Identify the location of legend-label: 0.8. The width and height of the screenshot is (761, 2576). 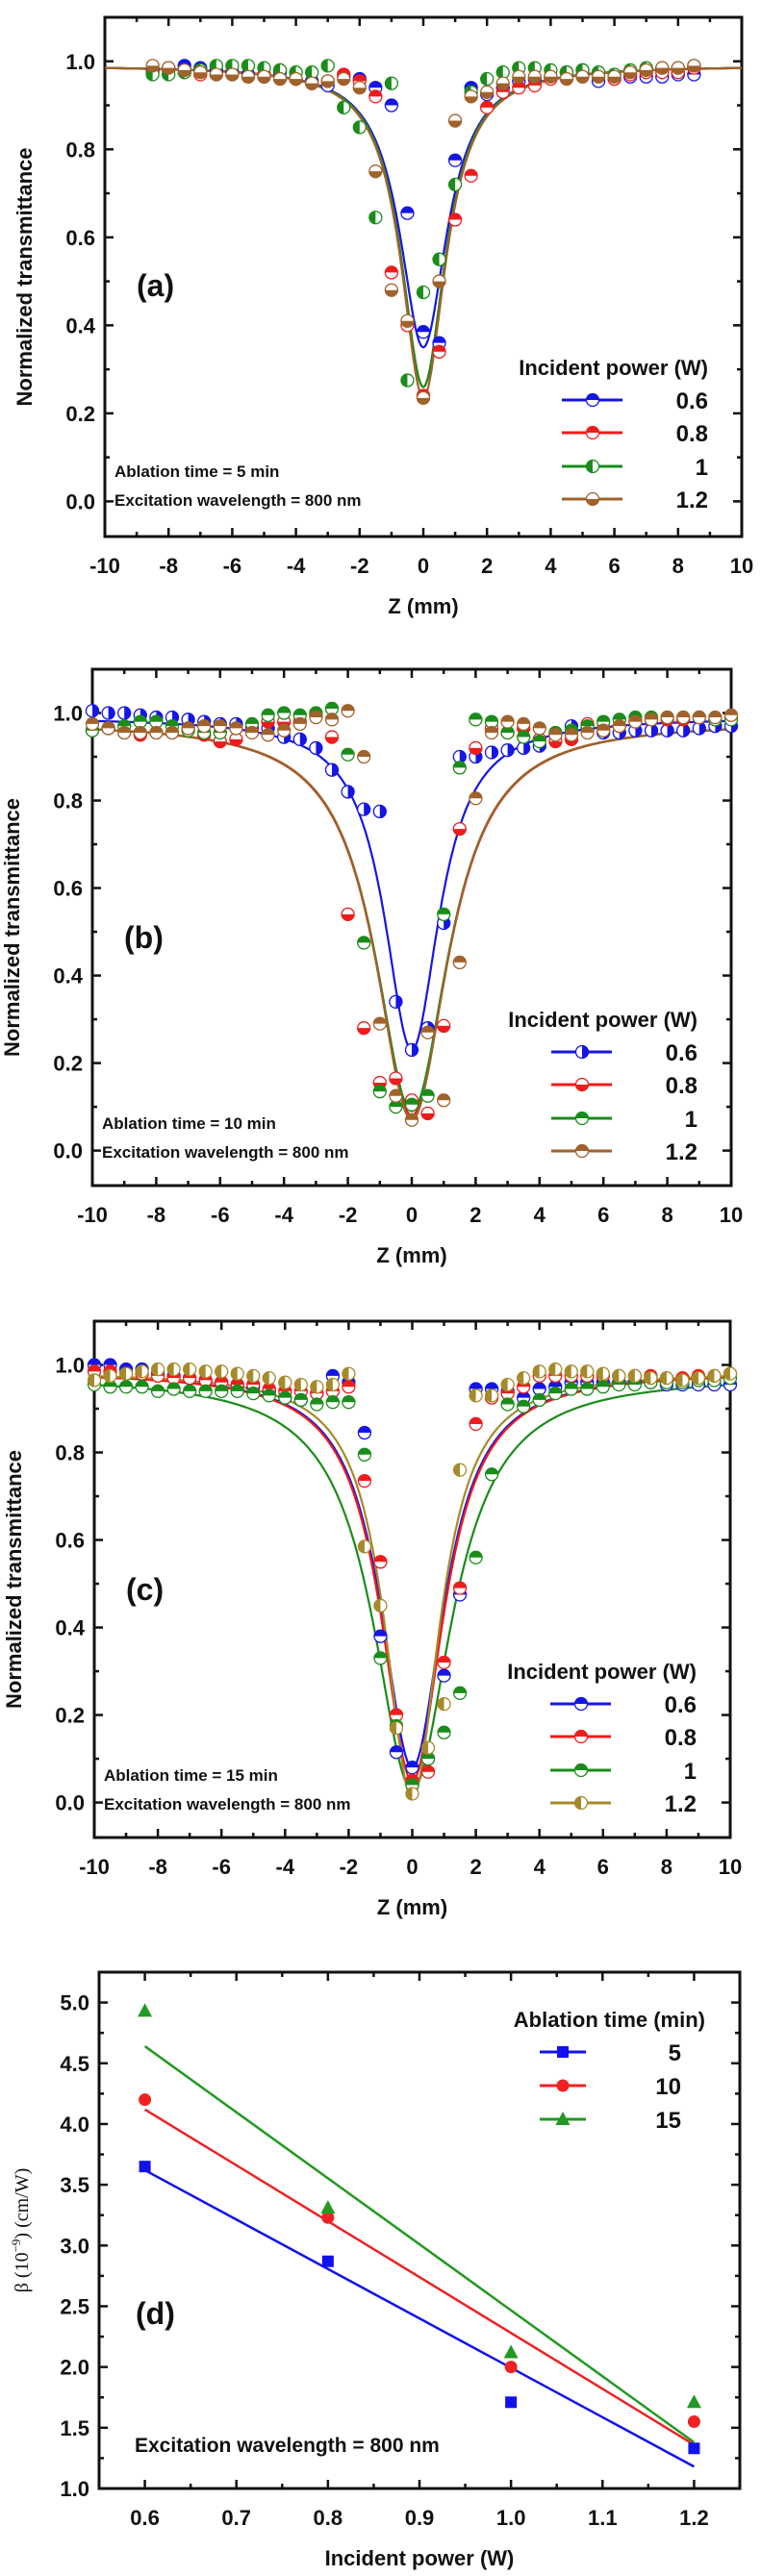
(682, 1086).